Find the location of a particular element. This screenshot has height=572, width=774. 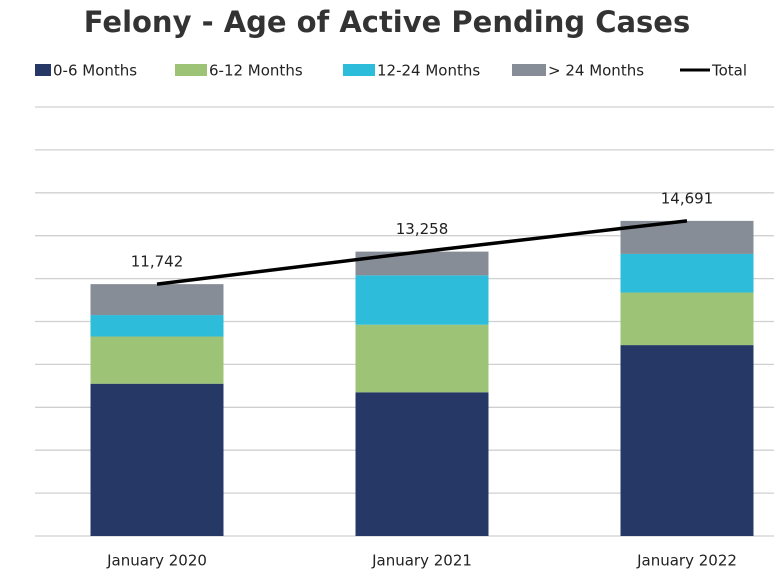

legend-label: 6-12 Months is located at coordinates (256, 71).